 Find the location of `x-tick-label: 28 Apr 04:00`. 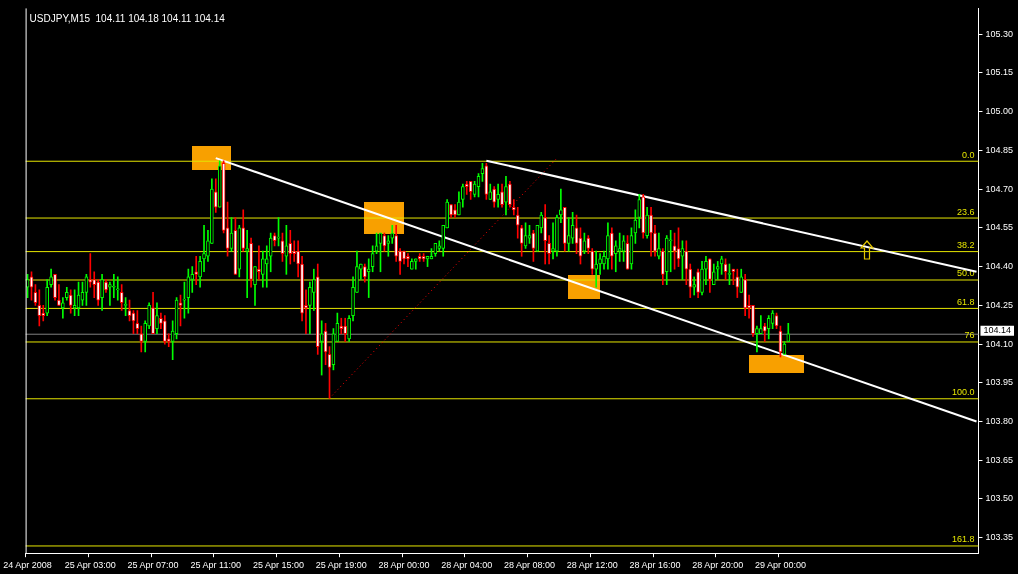

x-tick-label: 28 Apr 04:00 is located at coordinates (467, 565).